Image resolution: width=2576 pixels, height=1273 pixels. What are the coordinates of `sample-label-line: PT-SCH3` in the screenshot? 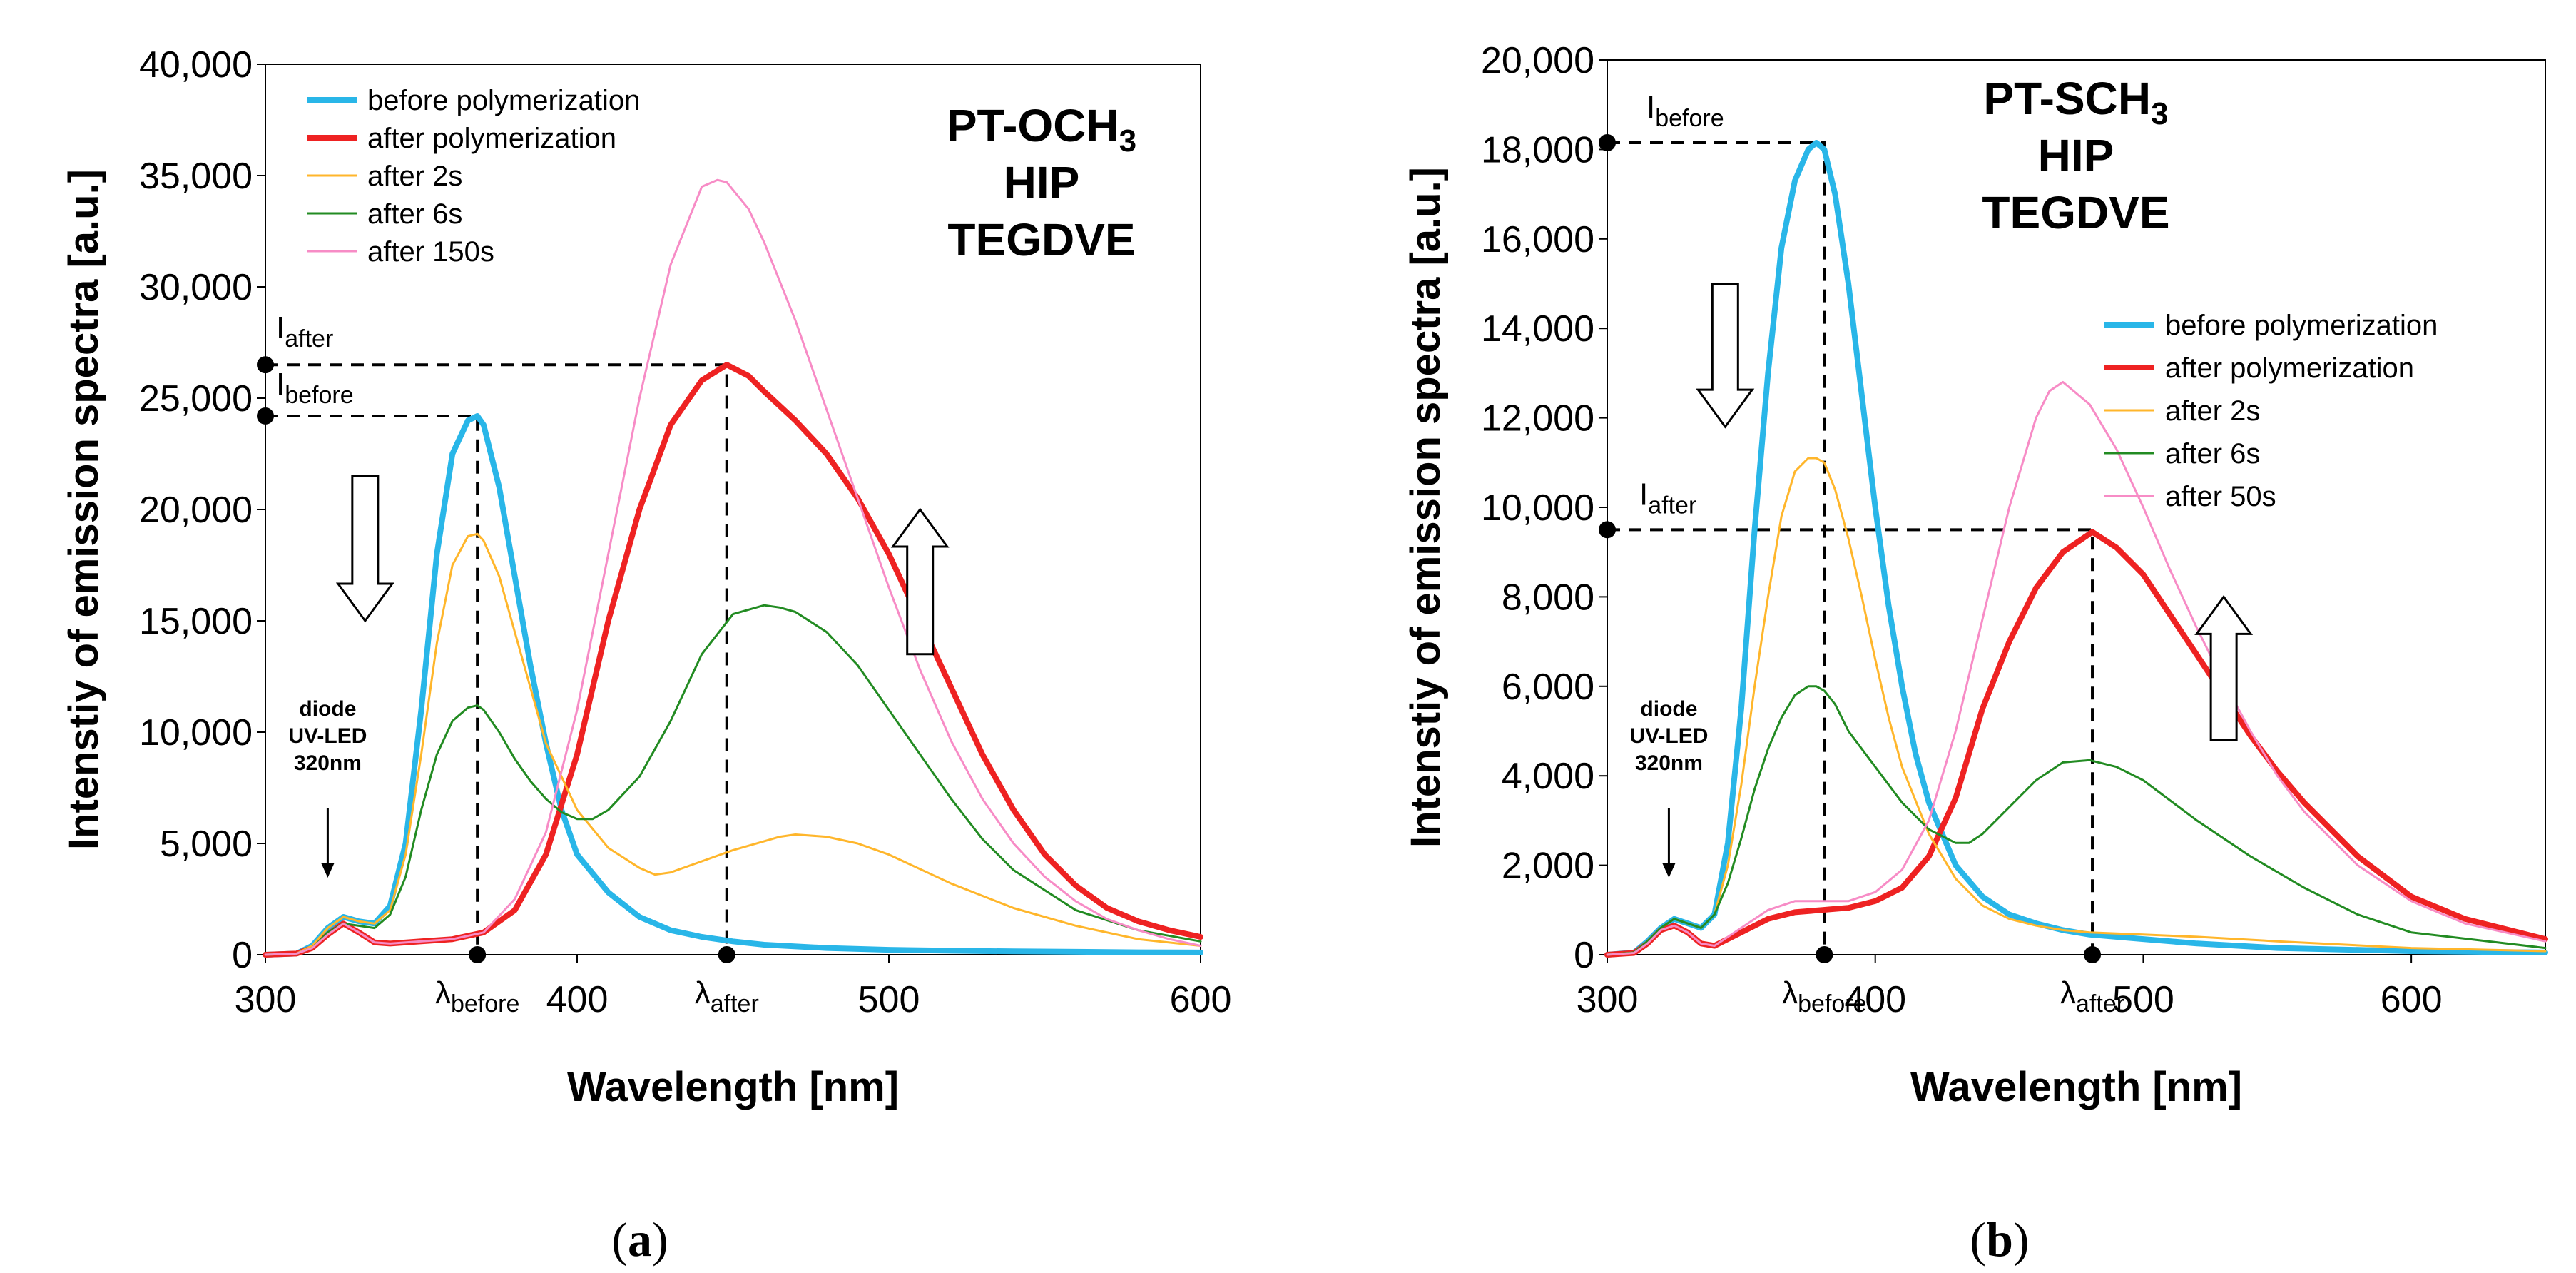 It's located at (2075, 102).